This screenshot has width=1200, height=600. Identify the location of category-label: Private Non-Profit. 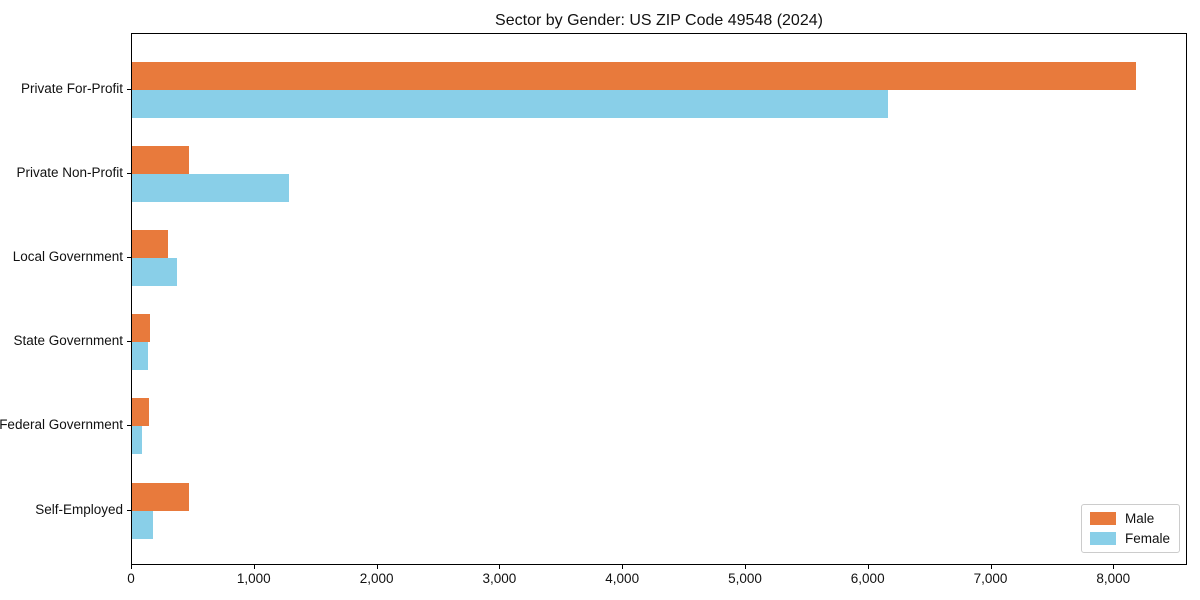
(69, 172).